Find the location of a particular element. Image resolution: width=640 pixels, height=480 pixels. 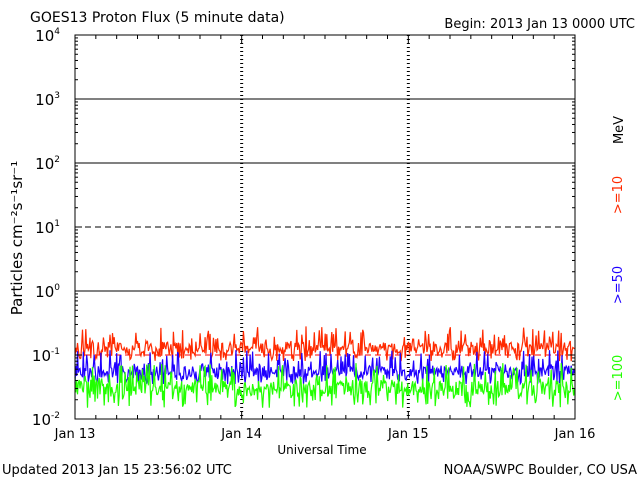

legend: >=10 >=50 >=100 is located at coordinates (618, 288).